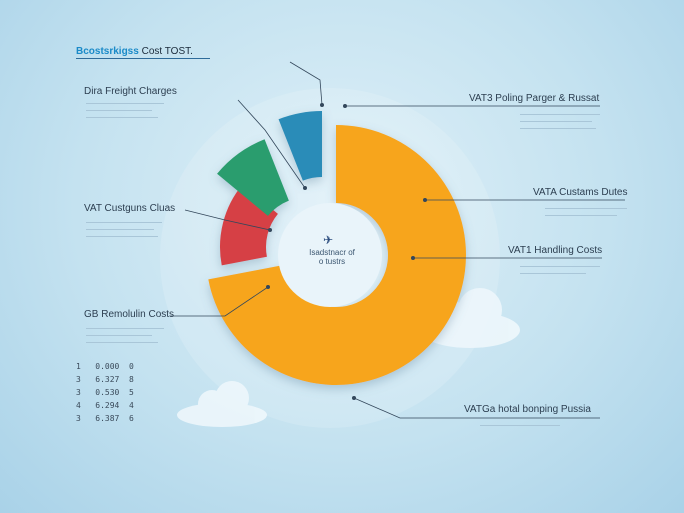 The width and height of the screenshot is (684, 513). Describe the element at coordinates (78, 405) in the screenshot. I see `table-cell-id: 4` at that location.